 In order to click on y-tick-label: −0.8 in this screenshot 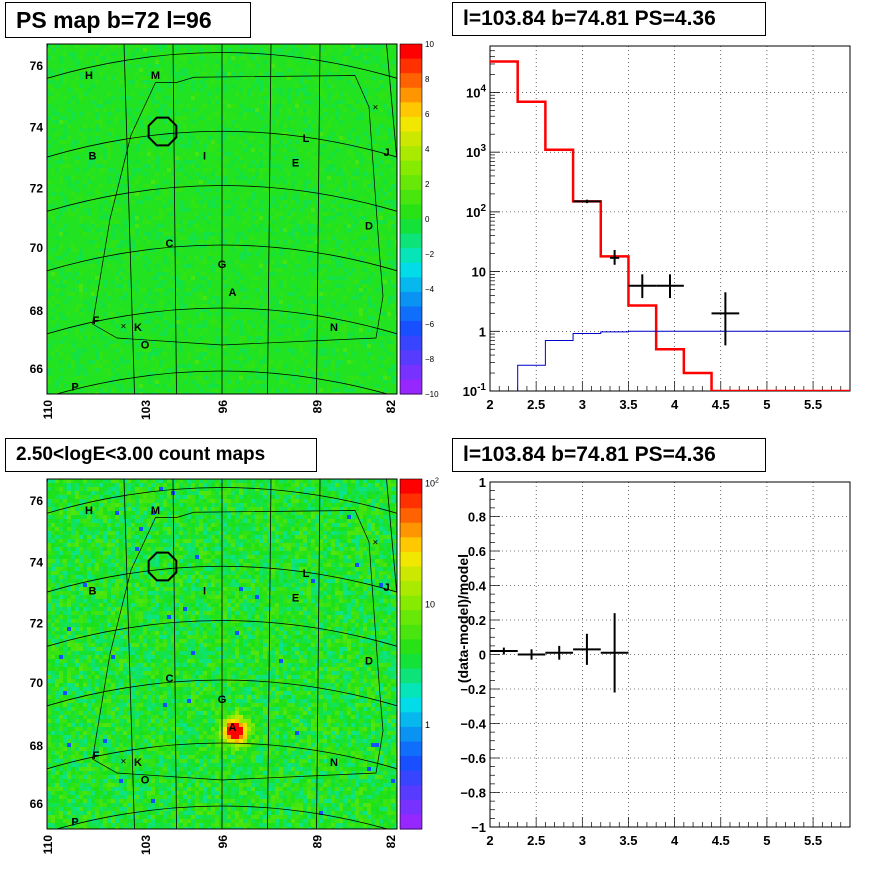, I will do `click(473, 793)`.